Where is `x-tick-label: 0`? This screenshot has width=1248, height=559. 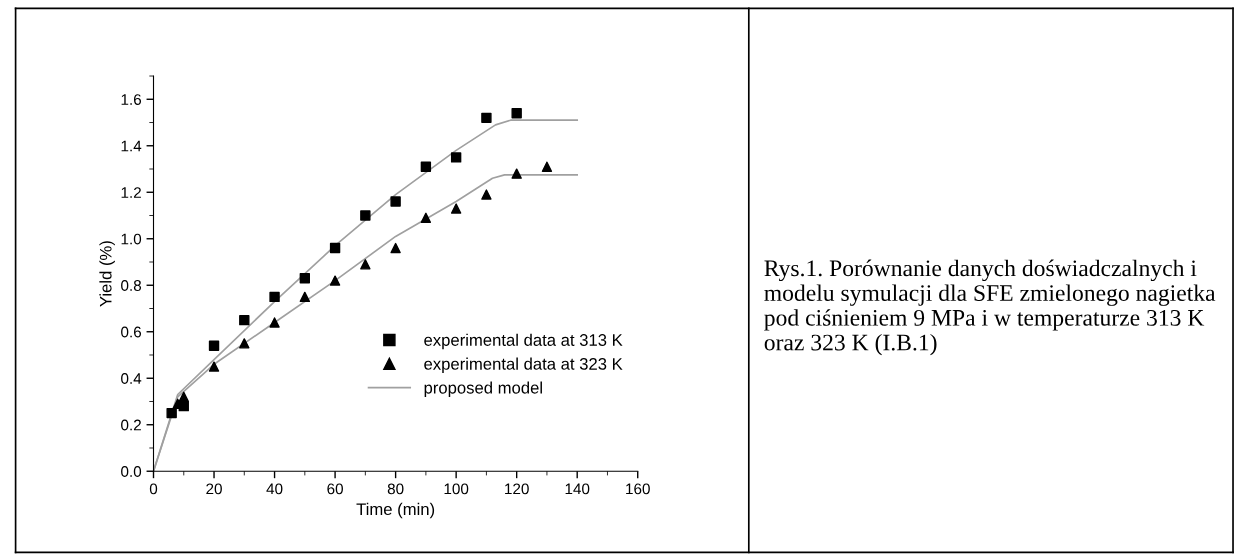 x-tick-label: 0 is located at coordinates (153, 489).